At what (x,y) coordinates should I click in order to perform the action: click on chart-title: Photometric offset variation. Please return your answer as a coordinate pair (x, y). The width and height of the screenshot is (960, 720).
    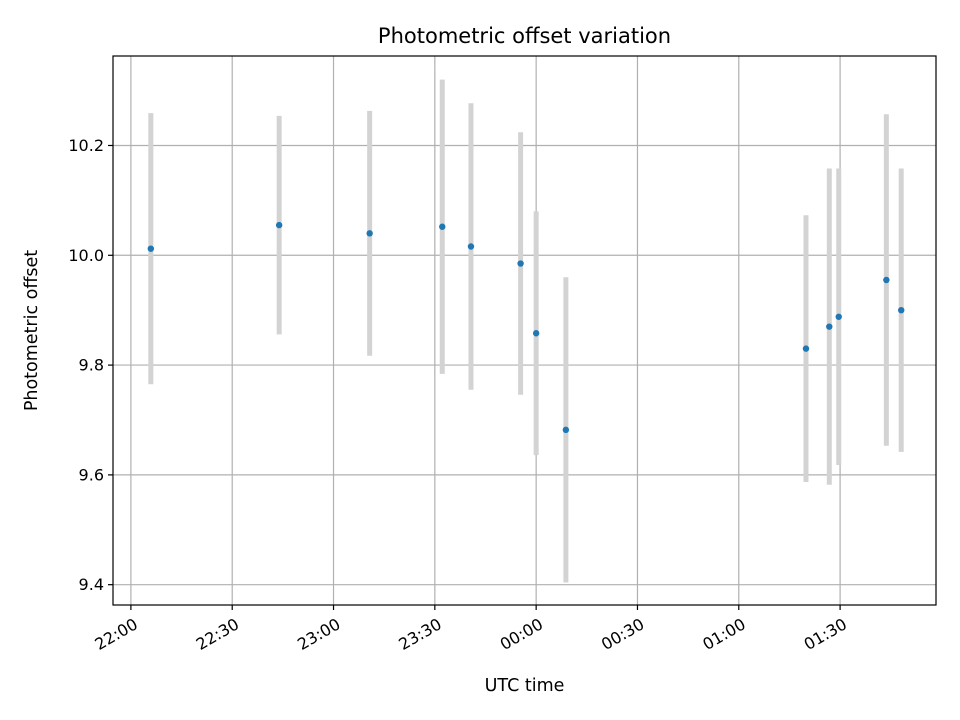
    Looking at the image, I should click on (524, 36).